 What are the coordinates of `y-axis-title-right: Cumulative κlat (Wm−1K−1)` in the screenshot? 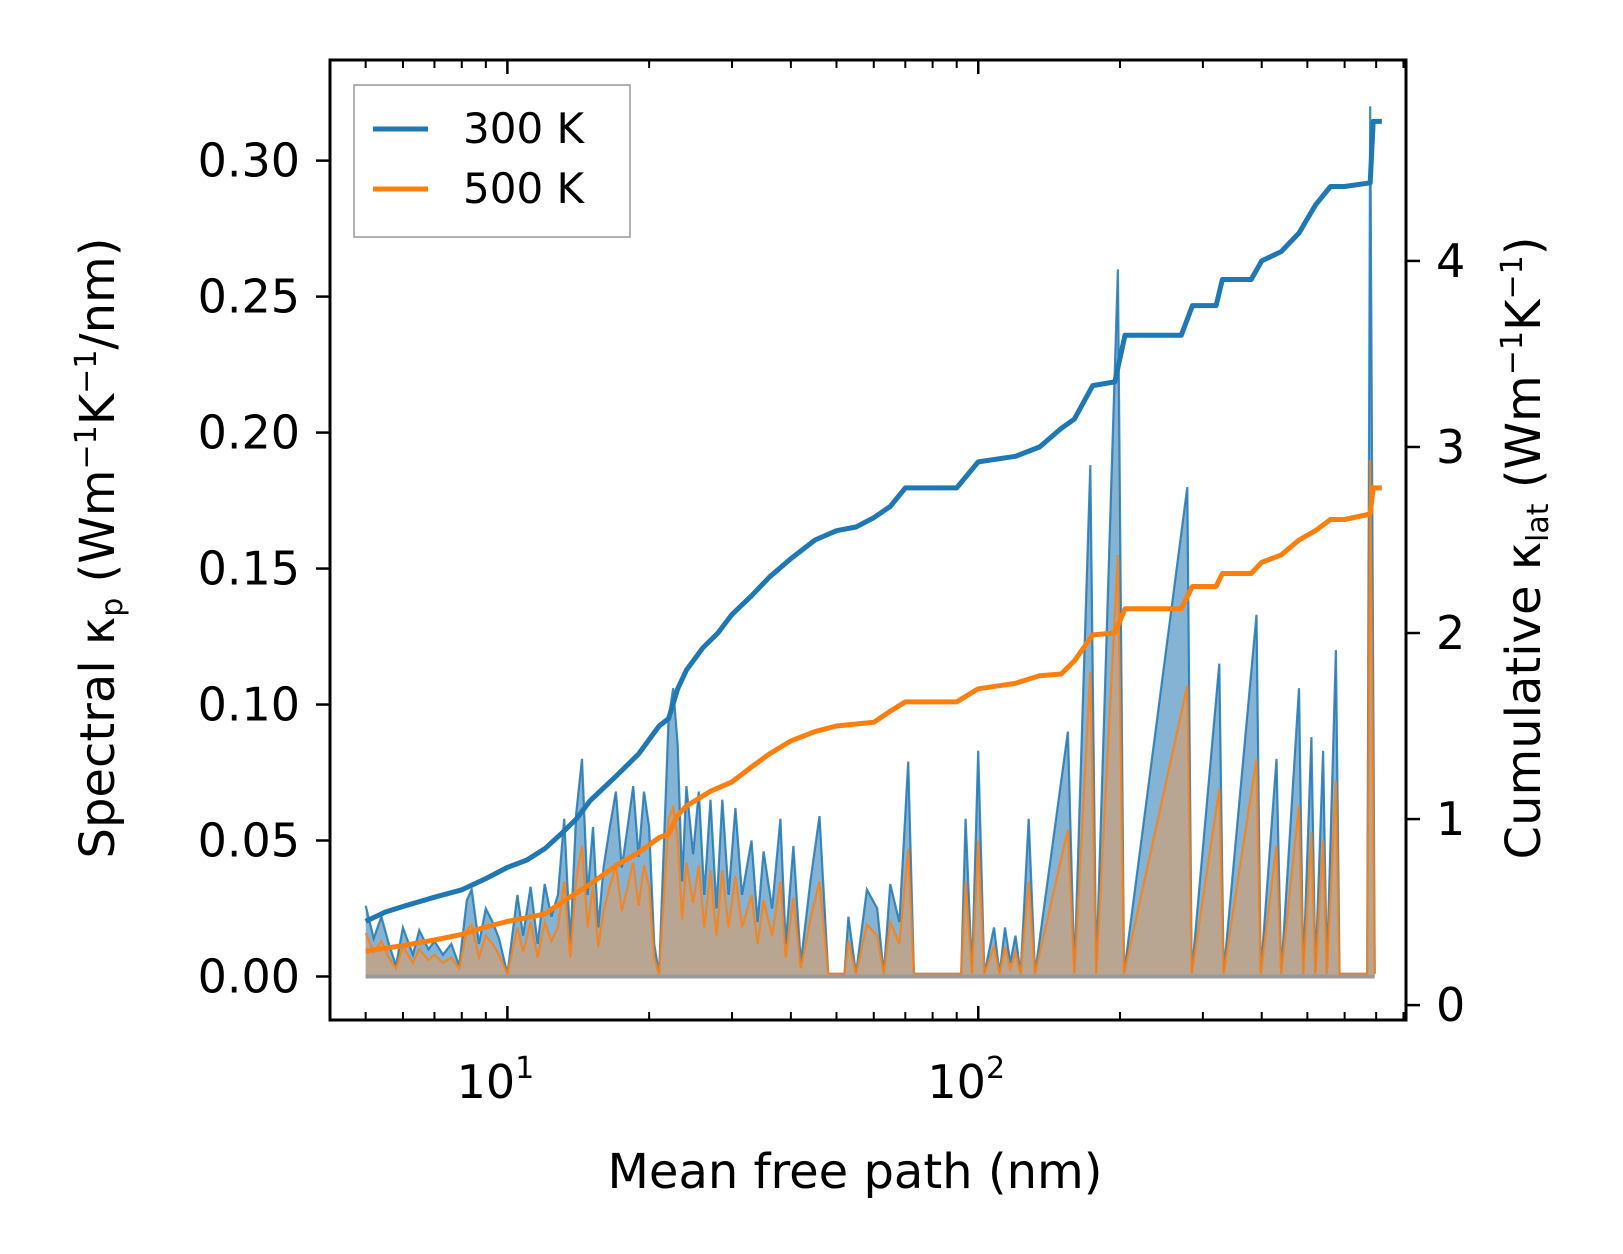 It's located at (1525, 548).